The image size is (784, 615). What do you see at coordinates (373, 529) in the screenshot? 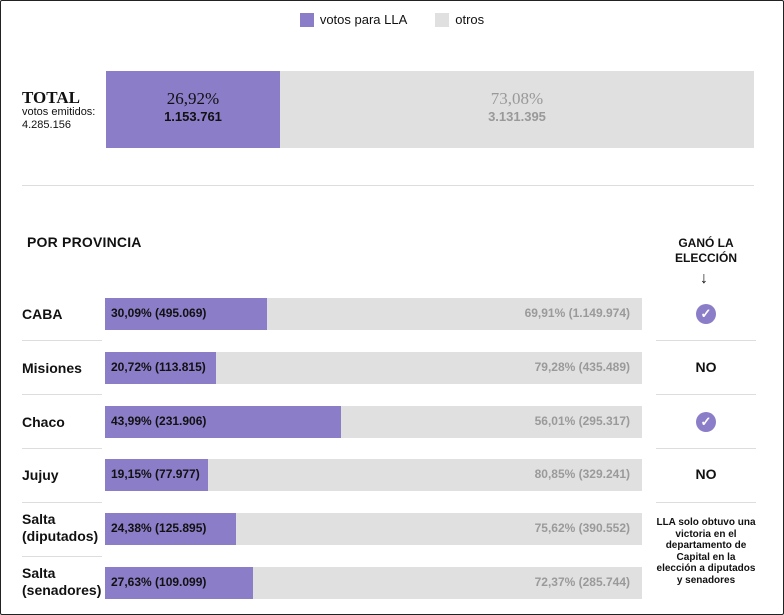
I see `row-bar: 24,38% (125.895) 75,62% (390.552)` at bounding box center [373, 529].